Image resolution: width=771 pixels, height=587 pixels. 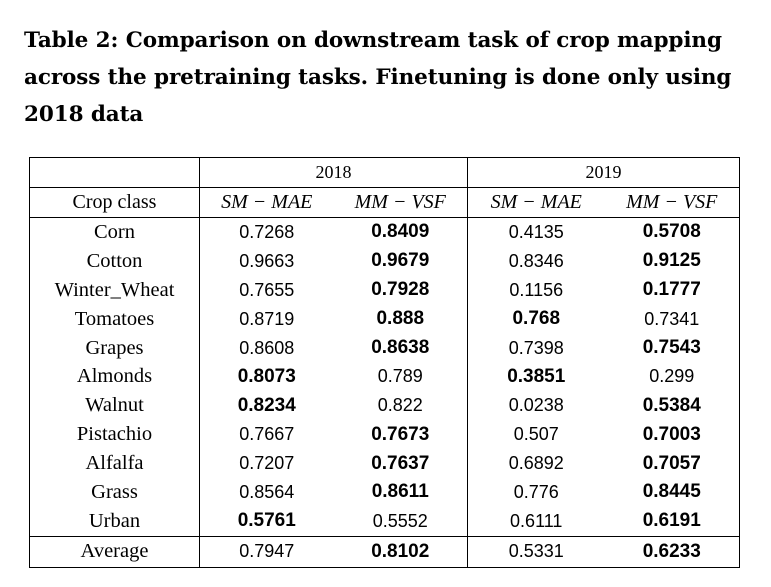 What do you see at coordinates (536, 290) in the screenshot?
I see `score-cell: 0.1156` at bounding box center [536, 290].